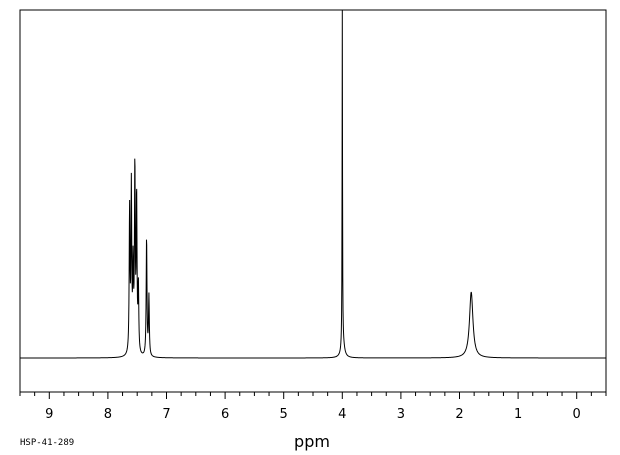 Image resolution: width=620 pixels, height=455 pixels. What do you see at coordinates (47, 443) in the screenshot?
I see `sample-code-label: HSP-41-289` at bounding box center [47, 443].